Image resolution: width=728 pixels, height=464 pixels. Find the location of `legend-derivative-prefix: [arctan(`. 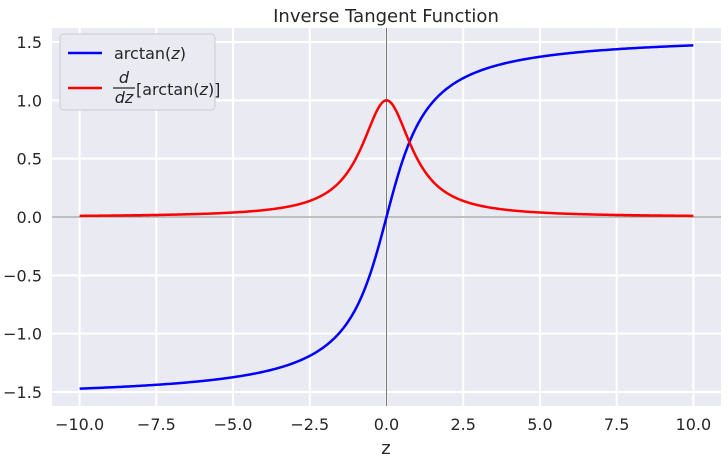

legend-derivative-prefix: [arctan( is located at coordinates (168, 89).